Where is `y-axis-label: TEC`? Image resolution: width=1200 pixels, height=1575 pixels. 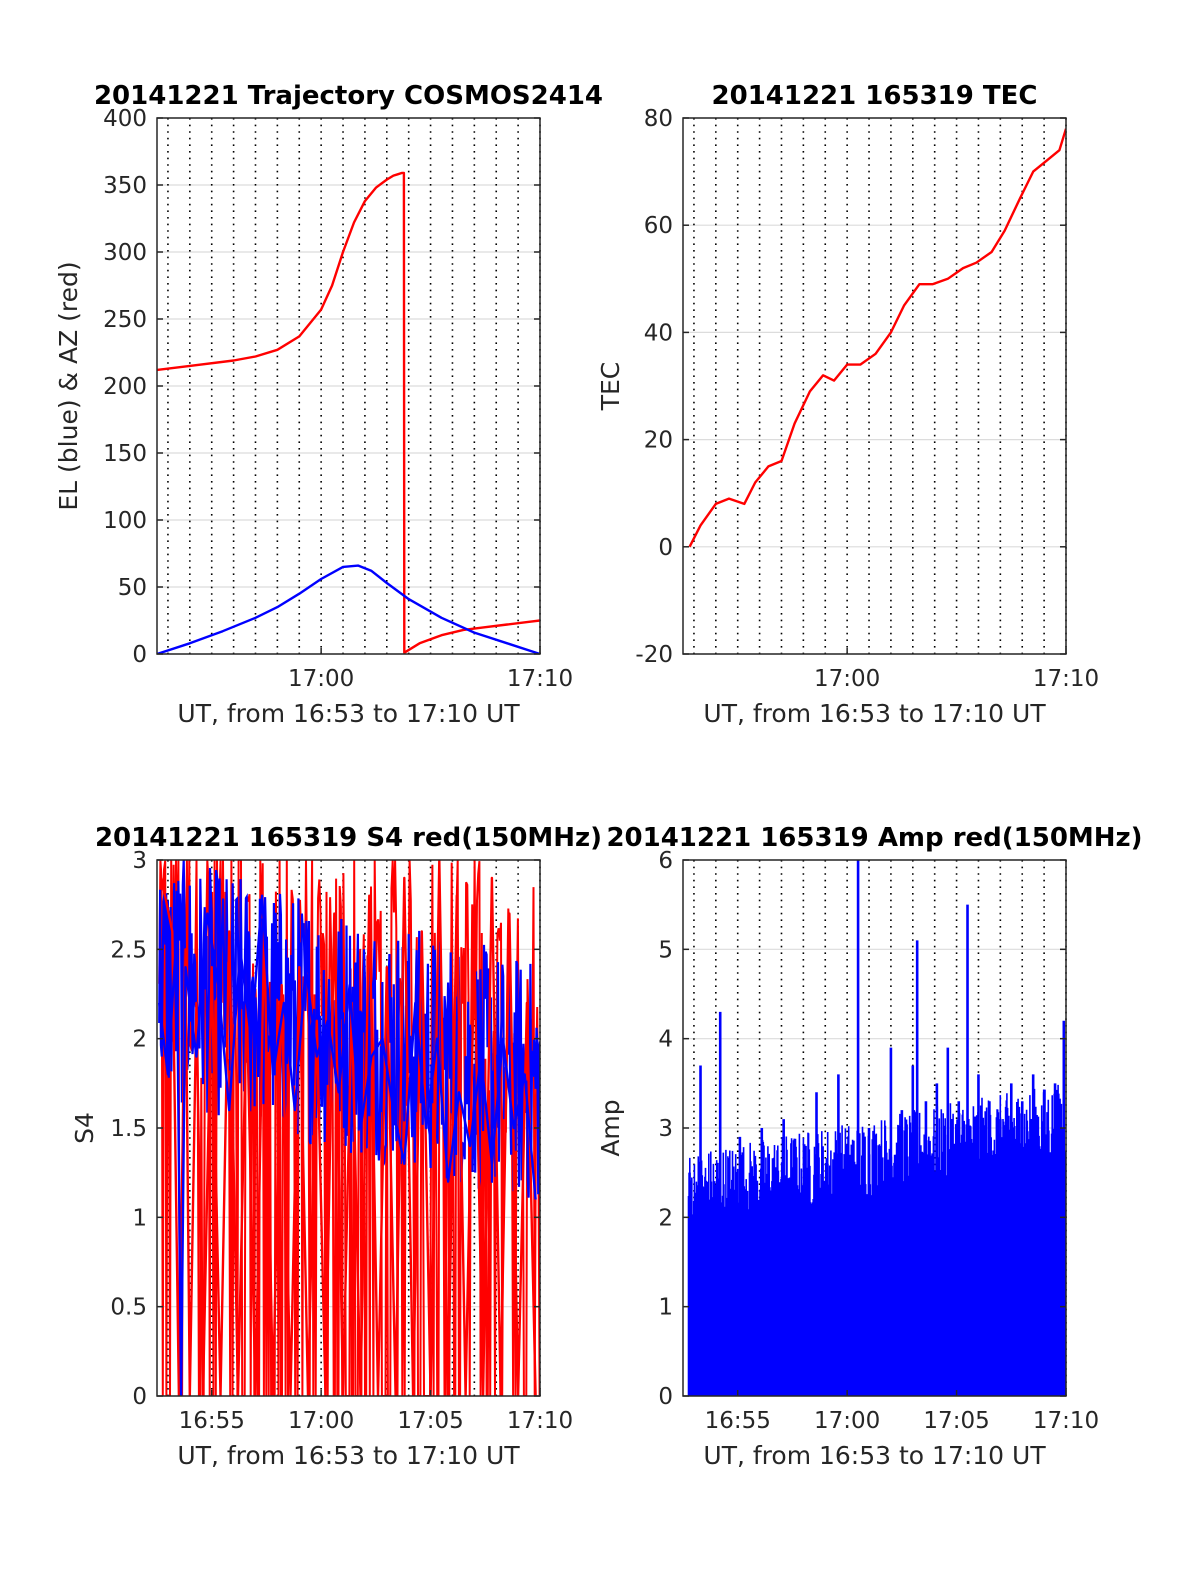 y-axis-label: TEC is located at coordinates (610, 387).